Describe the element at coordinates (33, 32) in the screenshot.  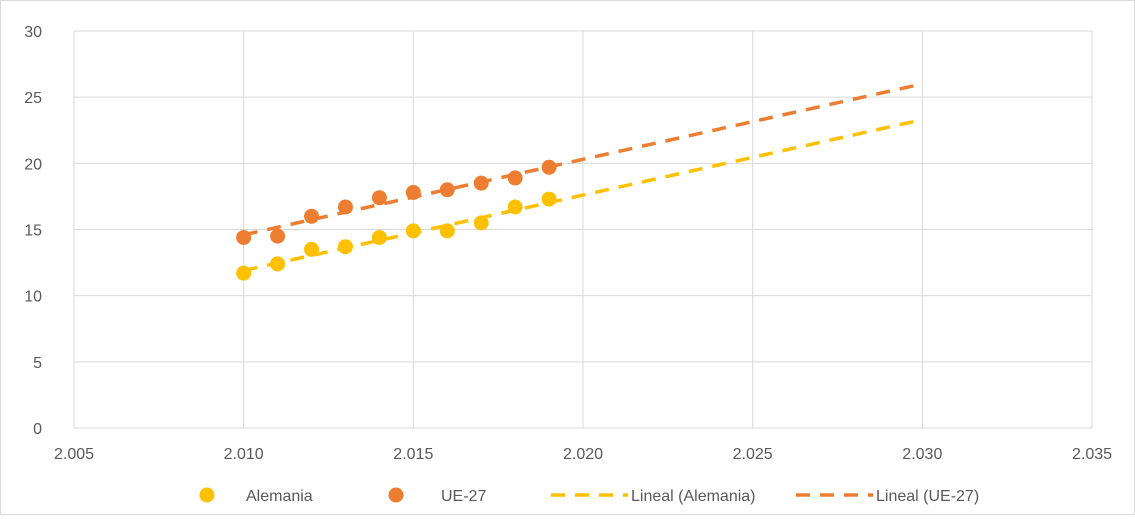
I see `y-tick-label: 30` at that location.